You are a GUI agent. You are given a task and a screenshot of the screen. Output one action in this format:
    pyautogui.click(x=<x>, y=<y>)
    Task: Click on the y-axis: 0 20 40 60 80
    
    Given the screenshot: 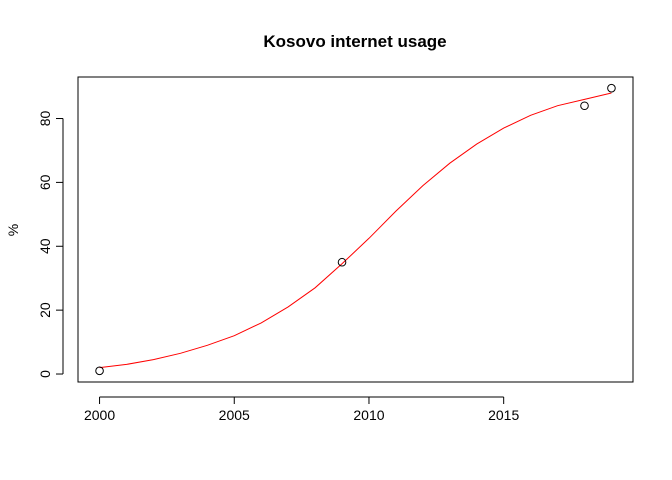 What is the action you would take?
    pyautogui.click(x=50, y=244)
    